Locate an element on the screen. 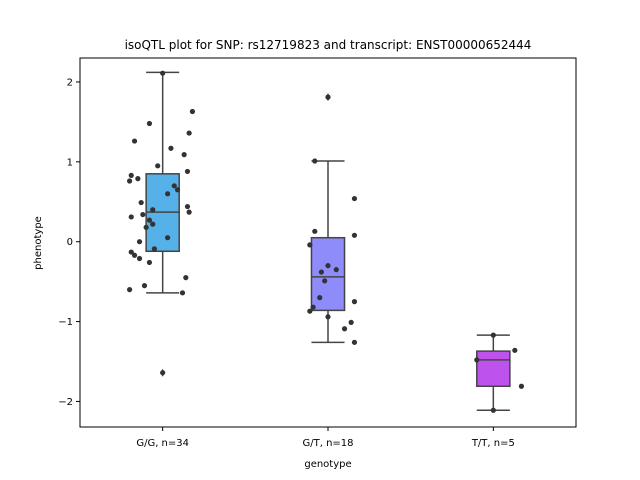  x-axis-label: genotype is located at coordinates (327, 464).